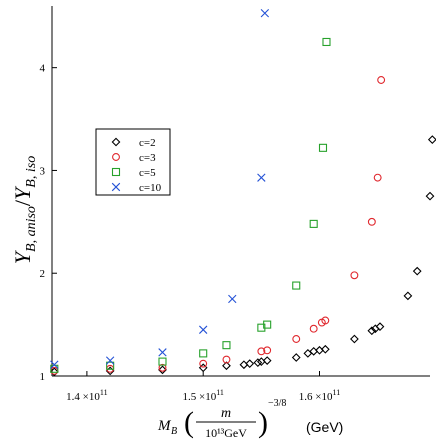 The width and height of the screenshot is (436, 440). What do you see at coordinates (263, 422) in the screenshot?
I see `xlabel-rparen: )` at bounding box center [263, 422].